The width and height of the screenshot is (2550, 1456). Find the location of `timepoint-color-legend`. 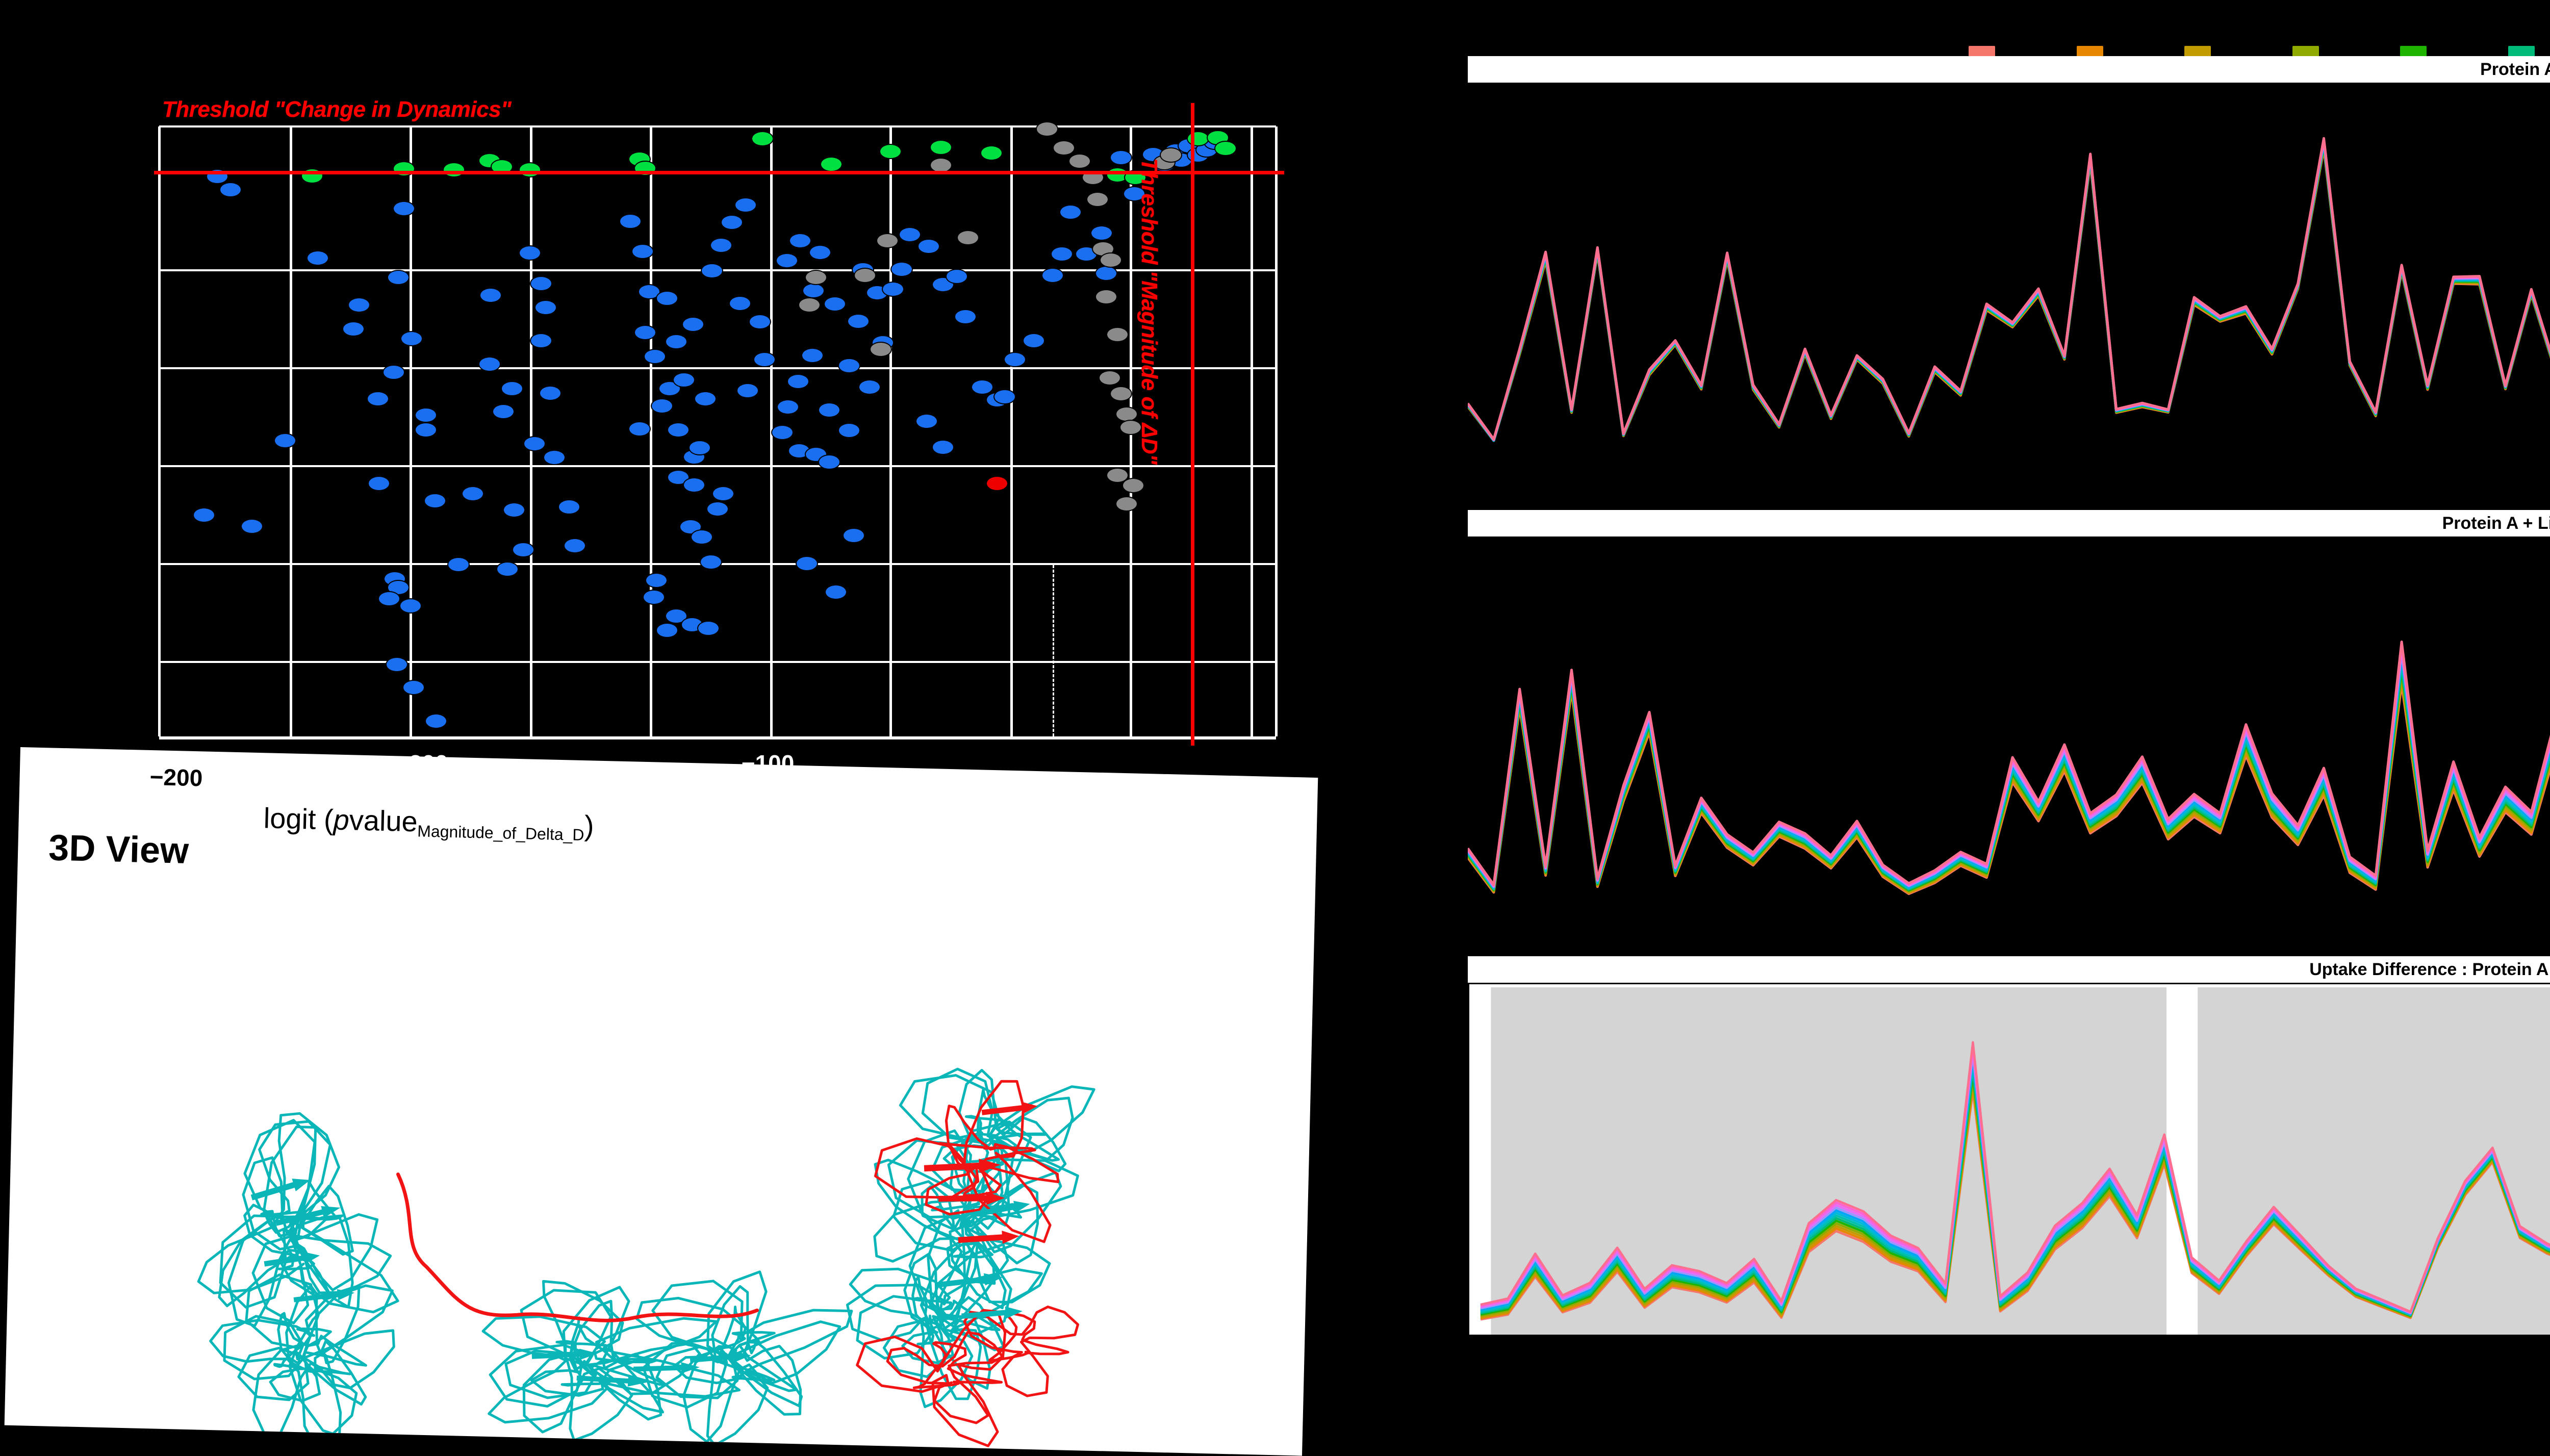

timepoint-color-legend is located at coordinates (2244, 56).